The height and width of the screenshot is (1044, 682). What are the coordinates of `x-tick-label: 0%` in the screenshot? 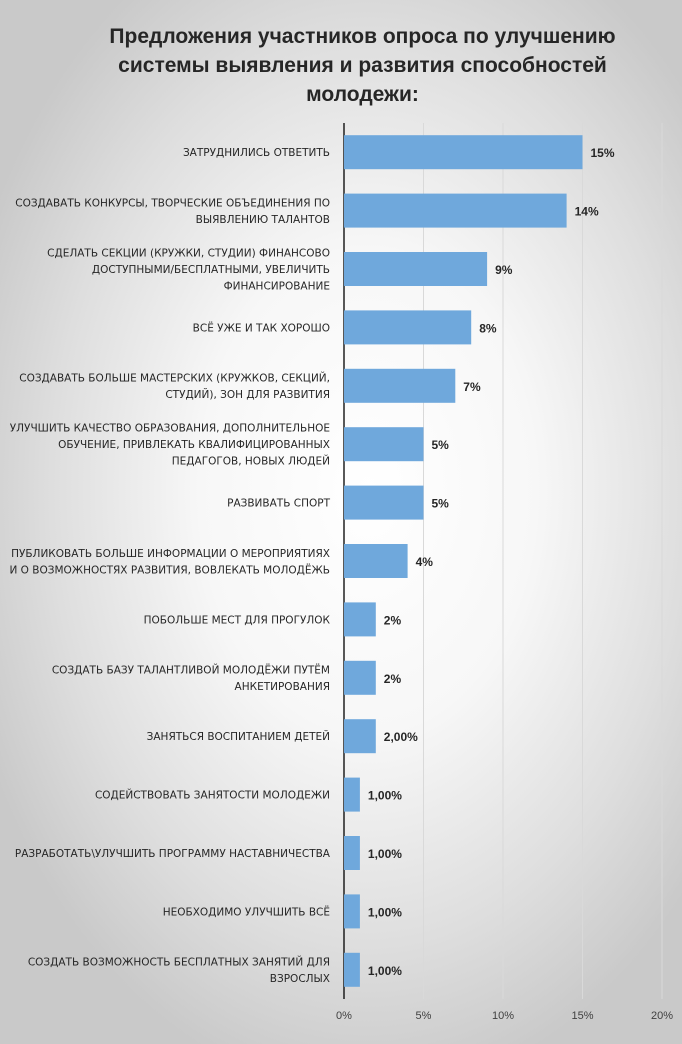 It's located at (344, 1016).